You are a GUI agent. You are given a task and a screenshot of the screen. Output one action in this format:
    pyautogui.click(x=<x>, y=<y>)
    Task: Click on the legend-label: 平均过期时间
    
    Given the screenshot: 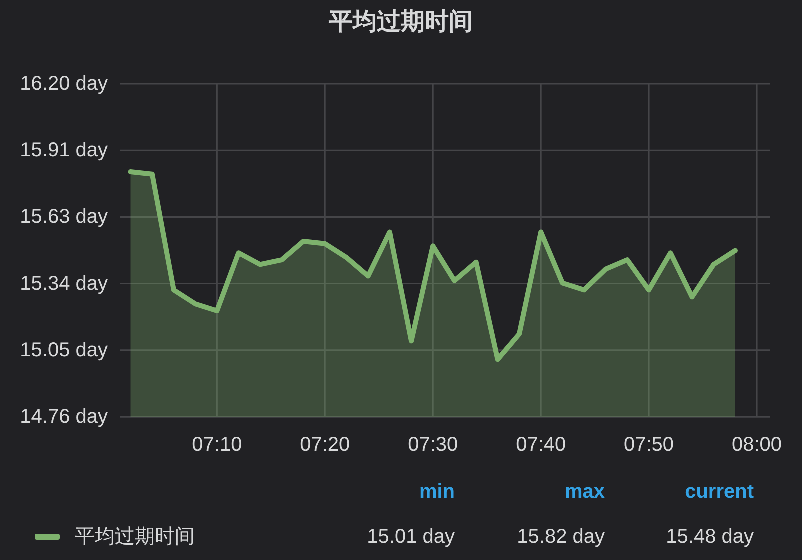 What is the action you would take?
    pyautogui.click(x=135, y=537)
    